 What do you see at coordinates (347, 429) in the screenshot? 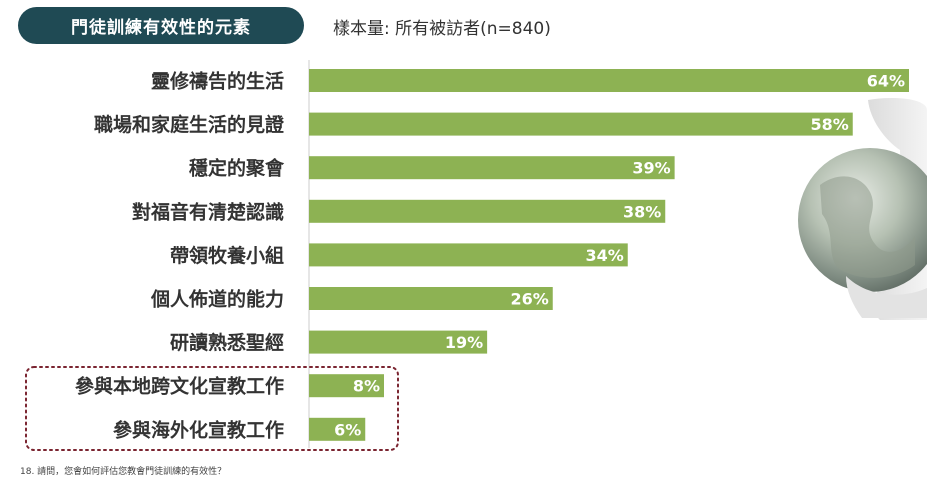
I see `value-label: 6%` at bounding box center [347, 429].